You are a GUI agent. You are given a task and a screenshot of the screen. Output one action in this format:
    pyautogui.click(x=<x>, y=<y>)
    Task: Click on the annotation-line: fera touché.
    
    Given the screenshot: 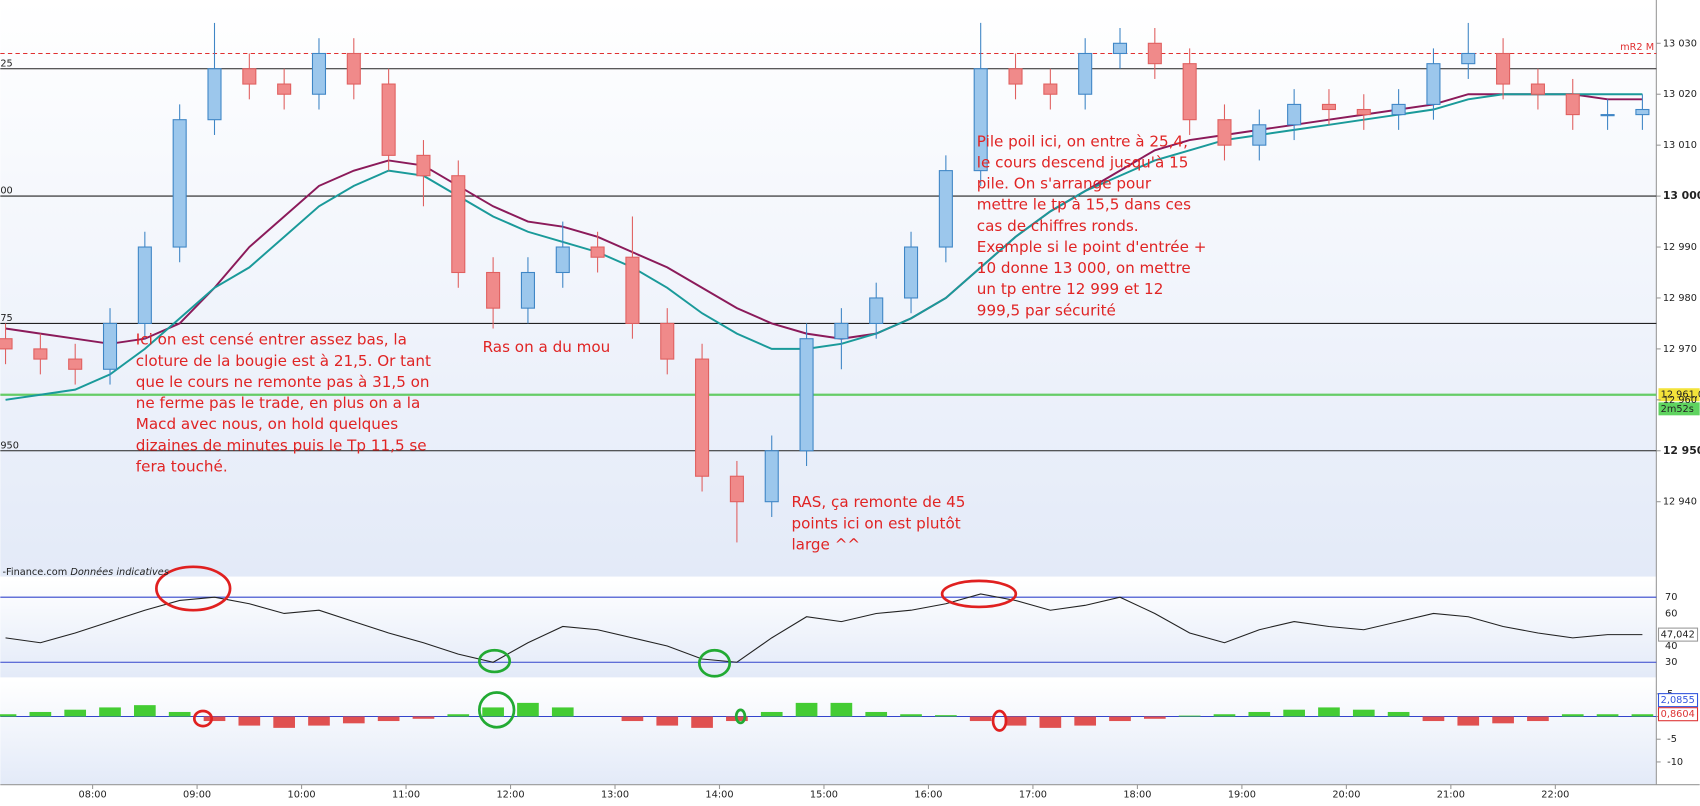 What is the action you would take?
    pyautogui.click(x=182, y=466)
    